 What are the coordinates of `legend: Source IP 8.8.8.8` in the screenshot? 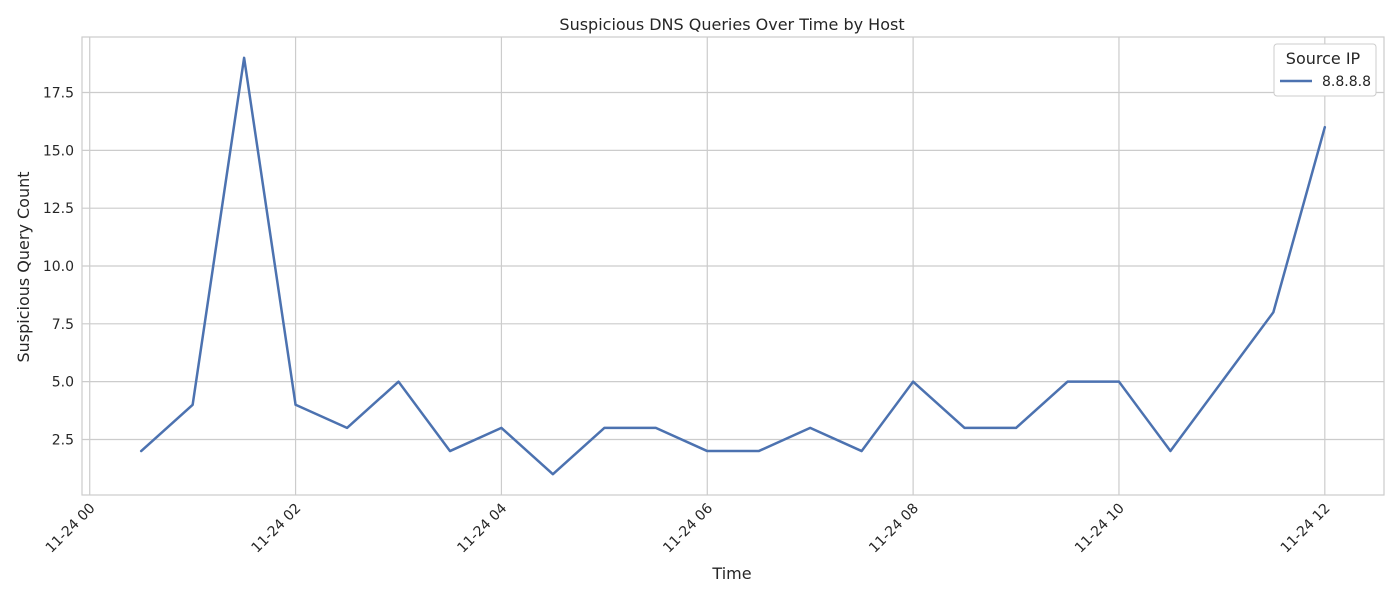 It's located at (1325, 70).